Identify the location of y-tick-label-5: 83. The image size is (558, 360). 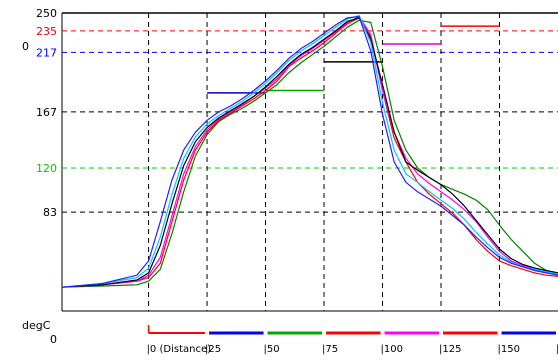
(50, 212).